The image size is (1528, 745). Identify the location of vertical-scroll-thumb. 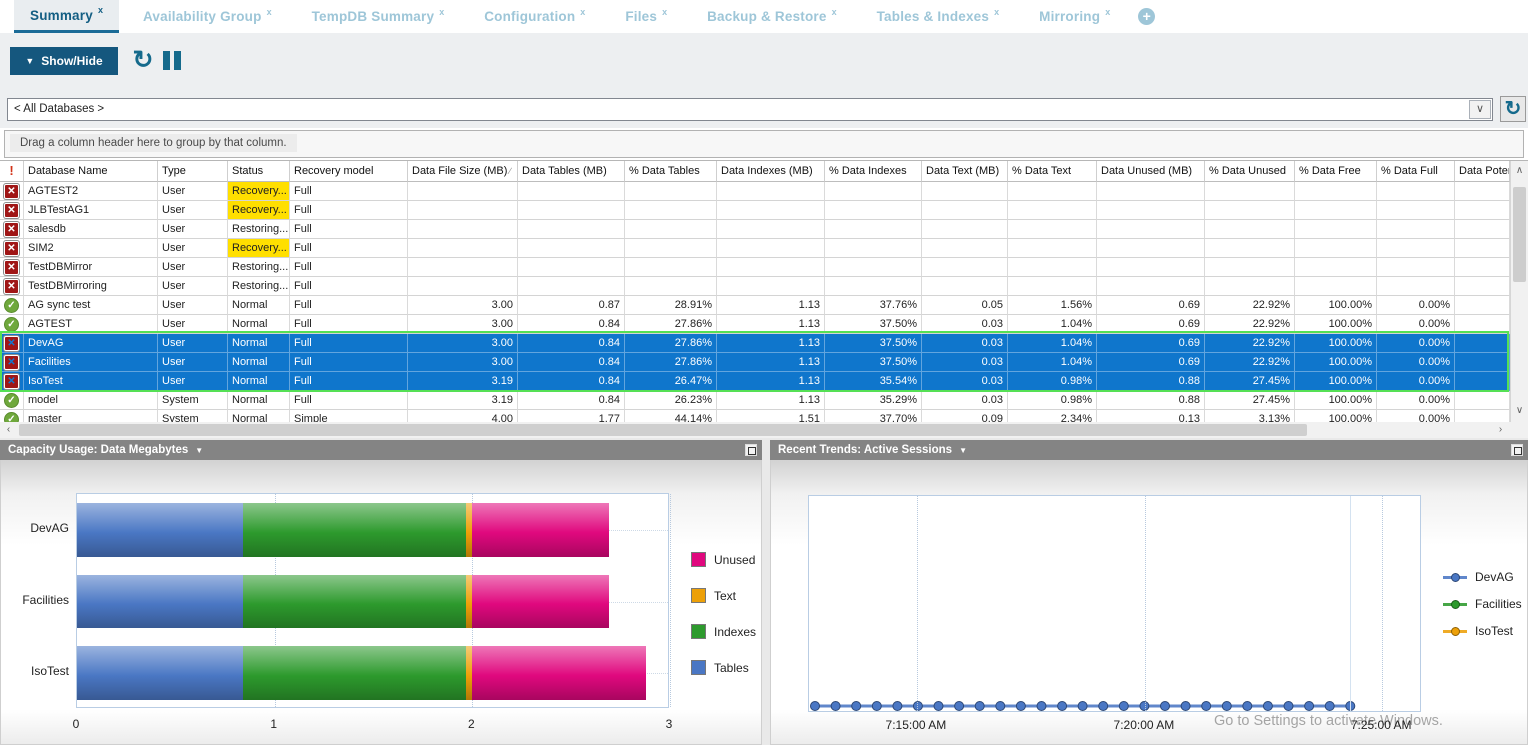
(1519, 234).